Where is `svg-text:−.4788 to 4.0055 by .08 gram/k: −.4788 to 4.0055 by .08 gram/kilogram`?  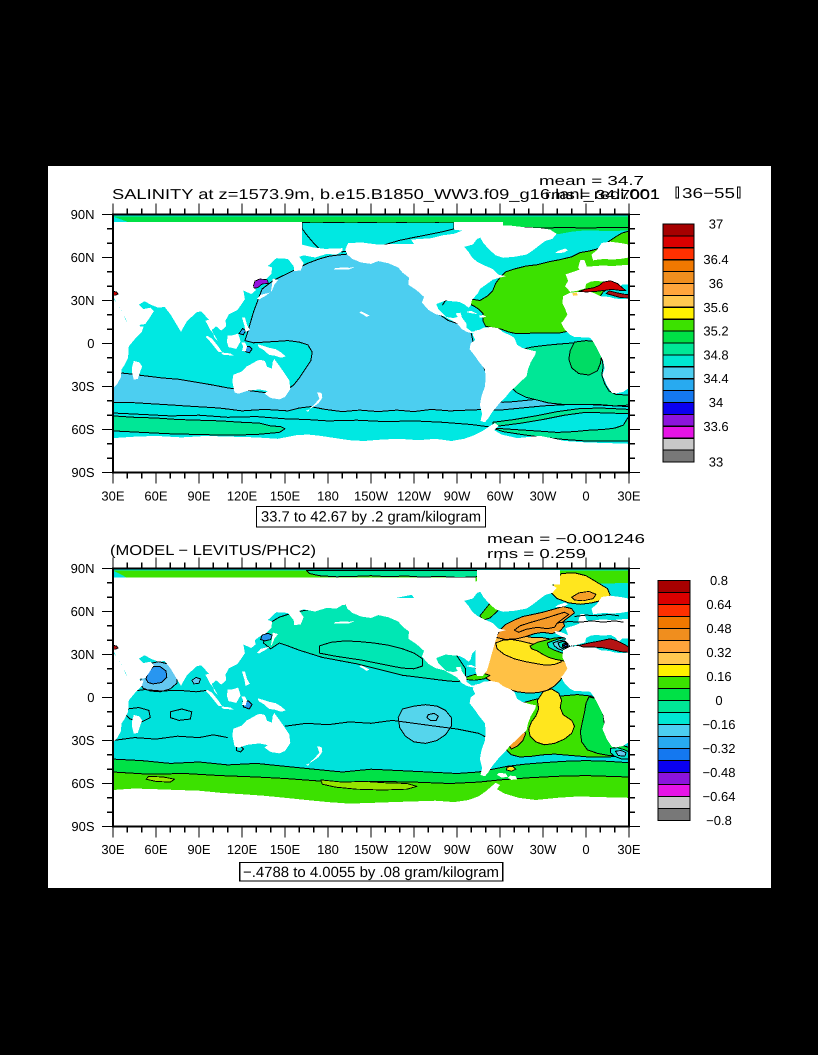
svg-text:−.4788 to 4.0055 by .08 gram/k: −.4788 to 4.0055 by .08 gram/kilogram is located at coordinates (371, 873).